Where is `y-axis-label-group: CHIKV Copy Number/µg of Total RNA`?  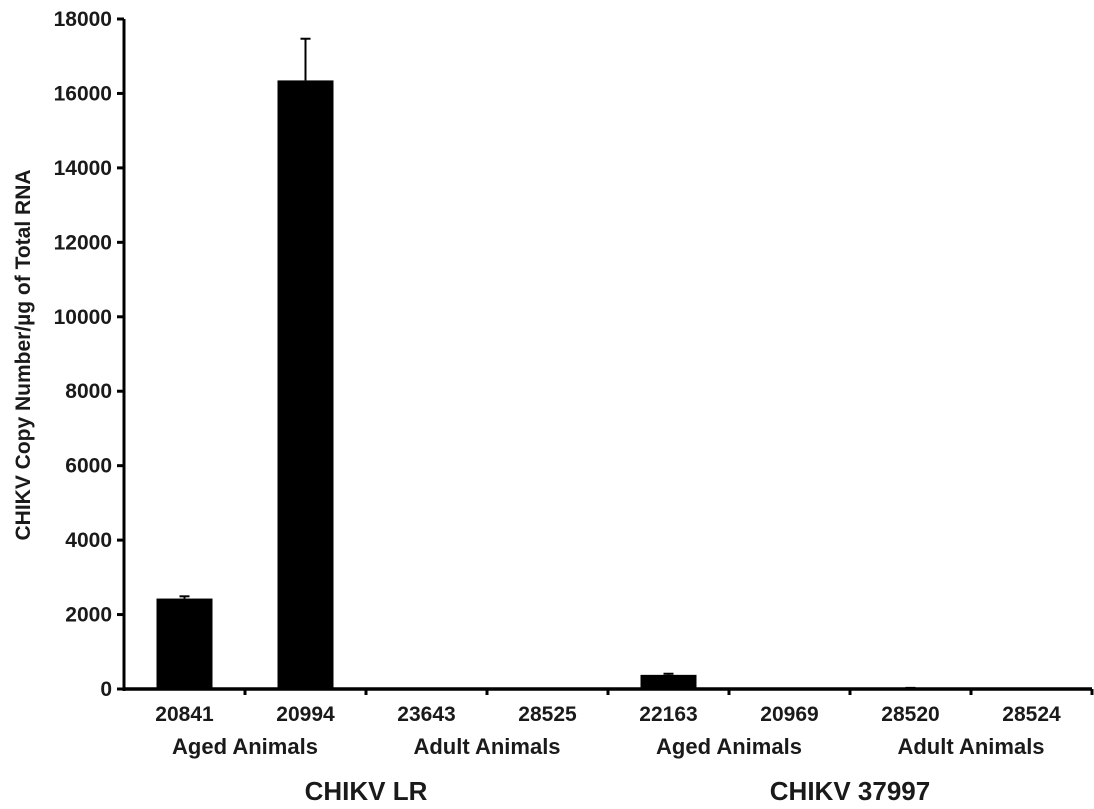 y-axis-label-group: CHIKV Copy Number/µg of Total RNA is located at coordinates (23, 354).